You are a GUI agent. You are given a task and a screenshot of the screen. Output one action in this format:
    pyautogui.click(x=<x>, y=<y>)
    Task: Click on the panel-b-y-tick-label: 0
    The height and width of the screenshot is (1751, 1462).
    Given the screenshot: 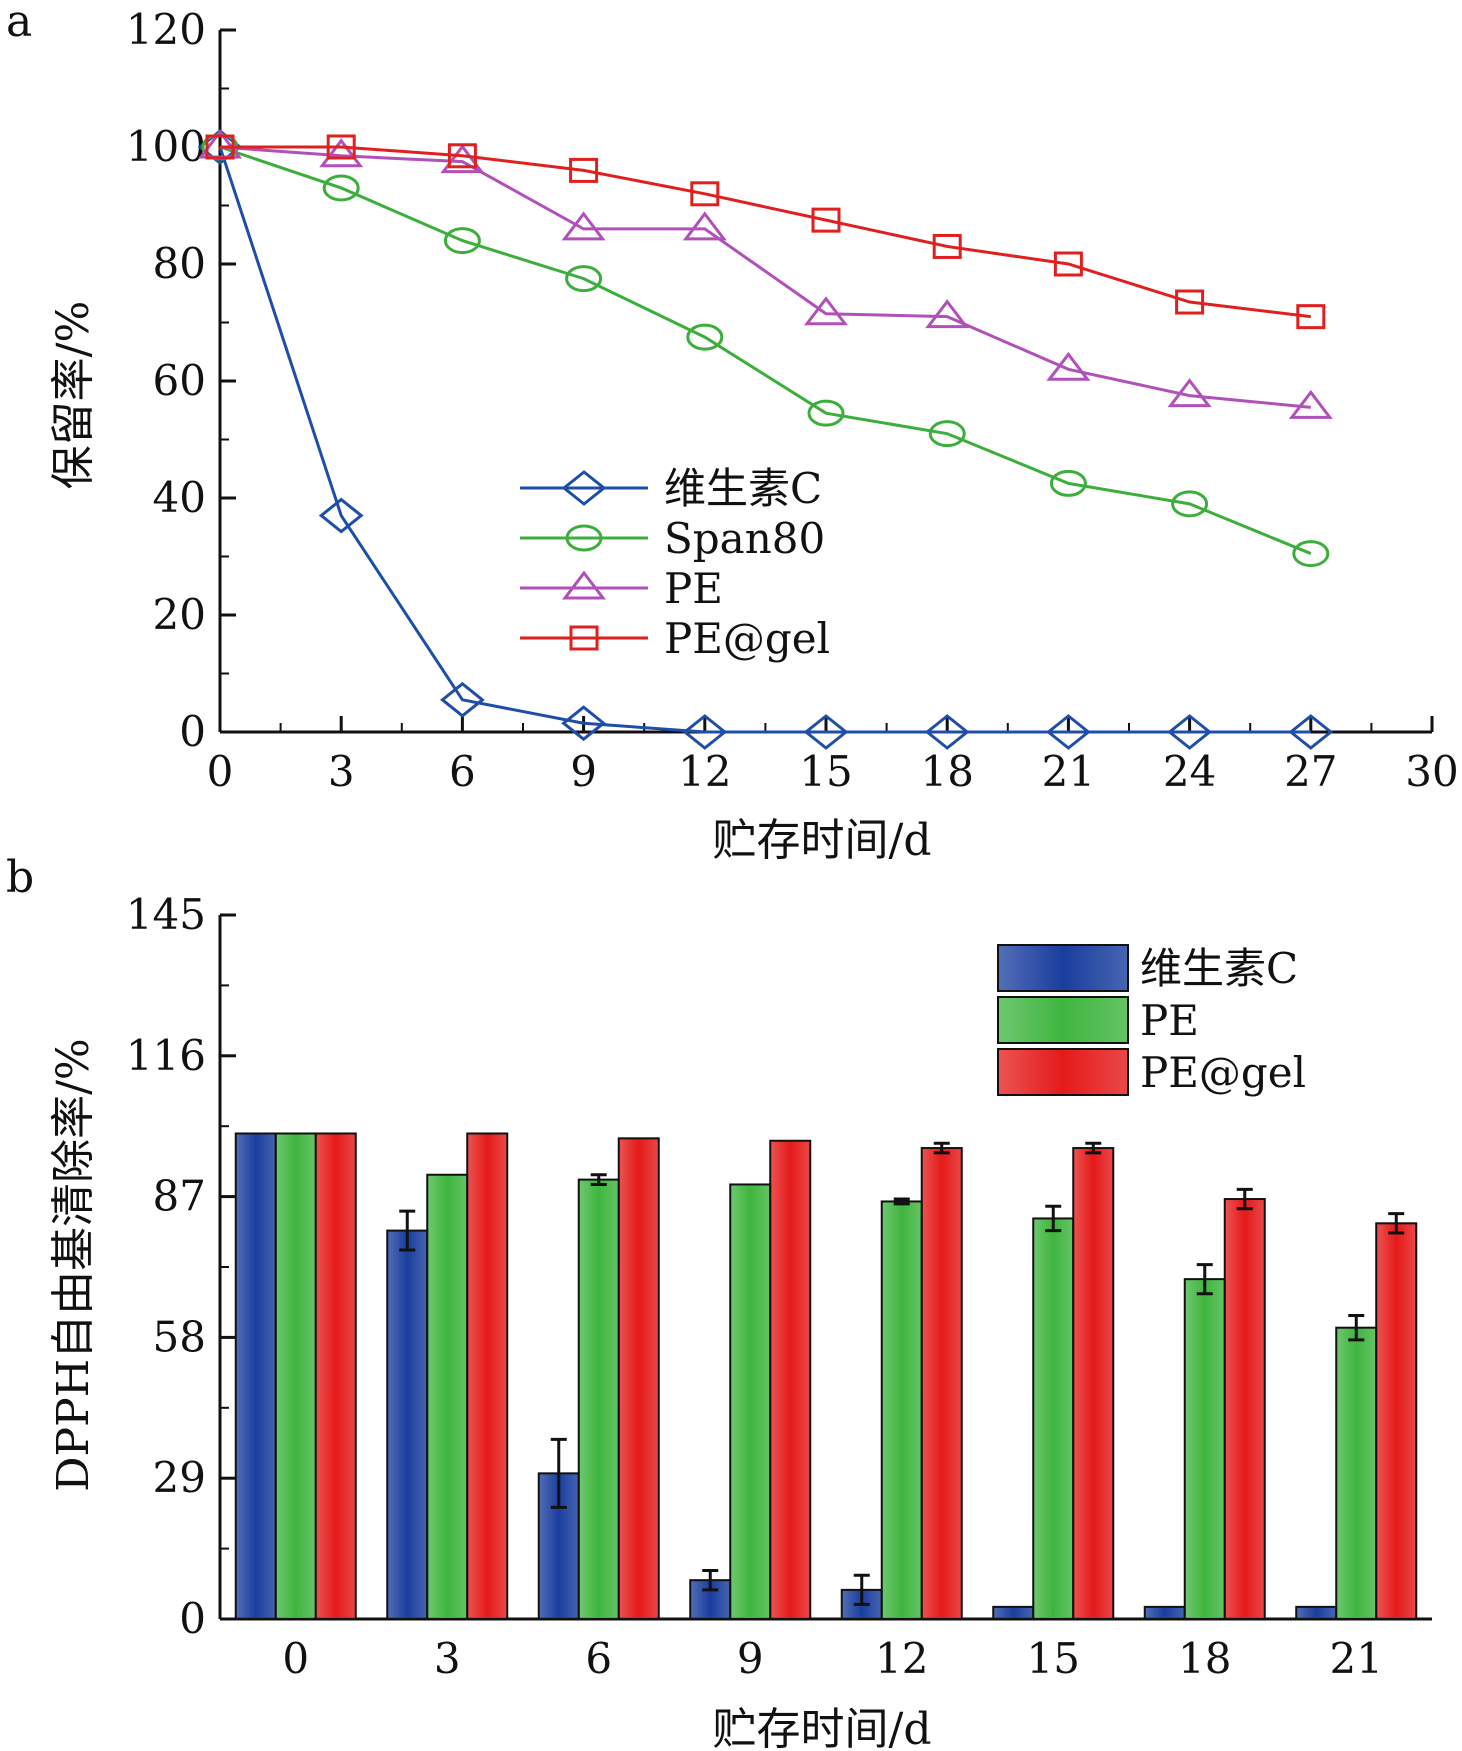 What is the action you would take?
    pyautogui.click(x=192, y=1618)
    